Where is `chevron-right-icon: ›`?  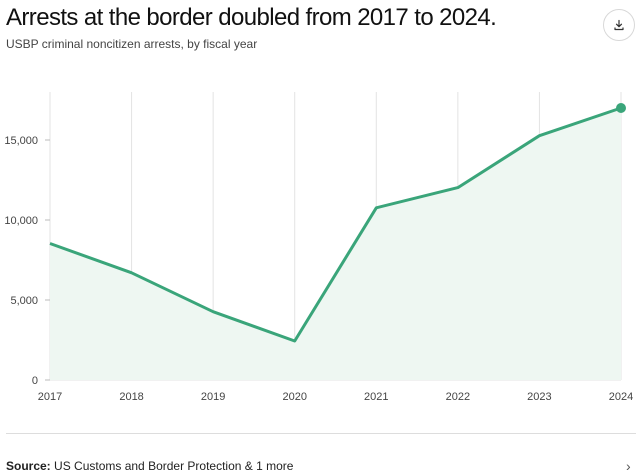
chevron-right-icon: › is located at coordinates (628, 466).